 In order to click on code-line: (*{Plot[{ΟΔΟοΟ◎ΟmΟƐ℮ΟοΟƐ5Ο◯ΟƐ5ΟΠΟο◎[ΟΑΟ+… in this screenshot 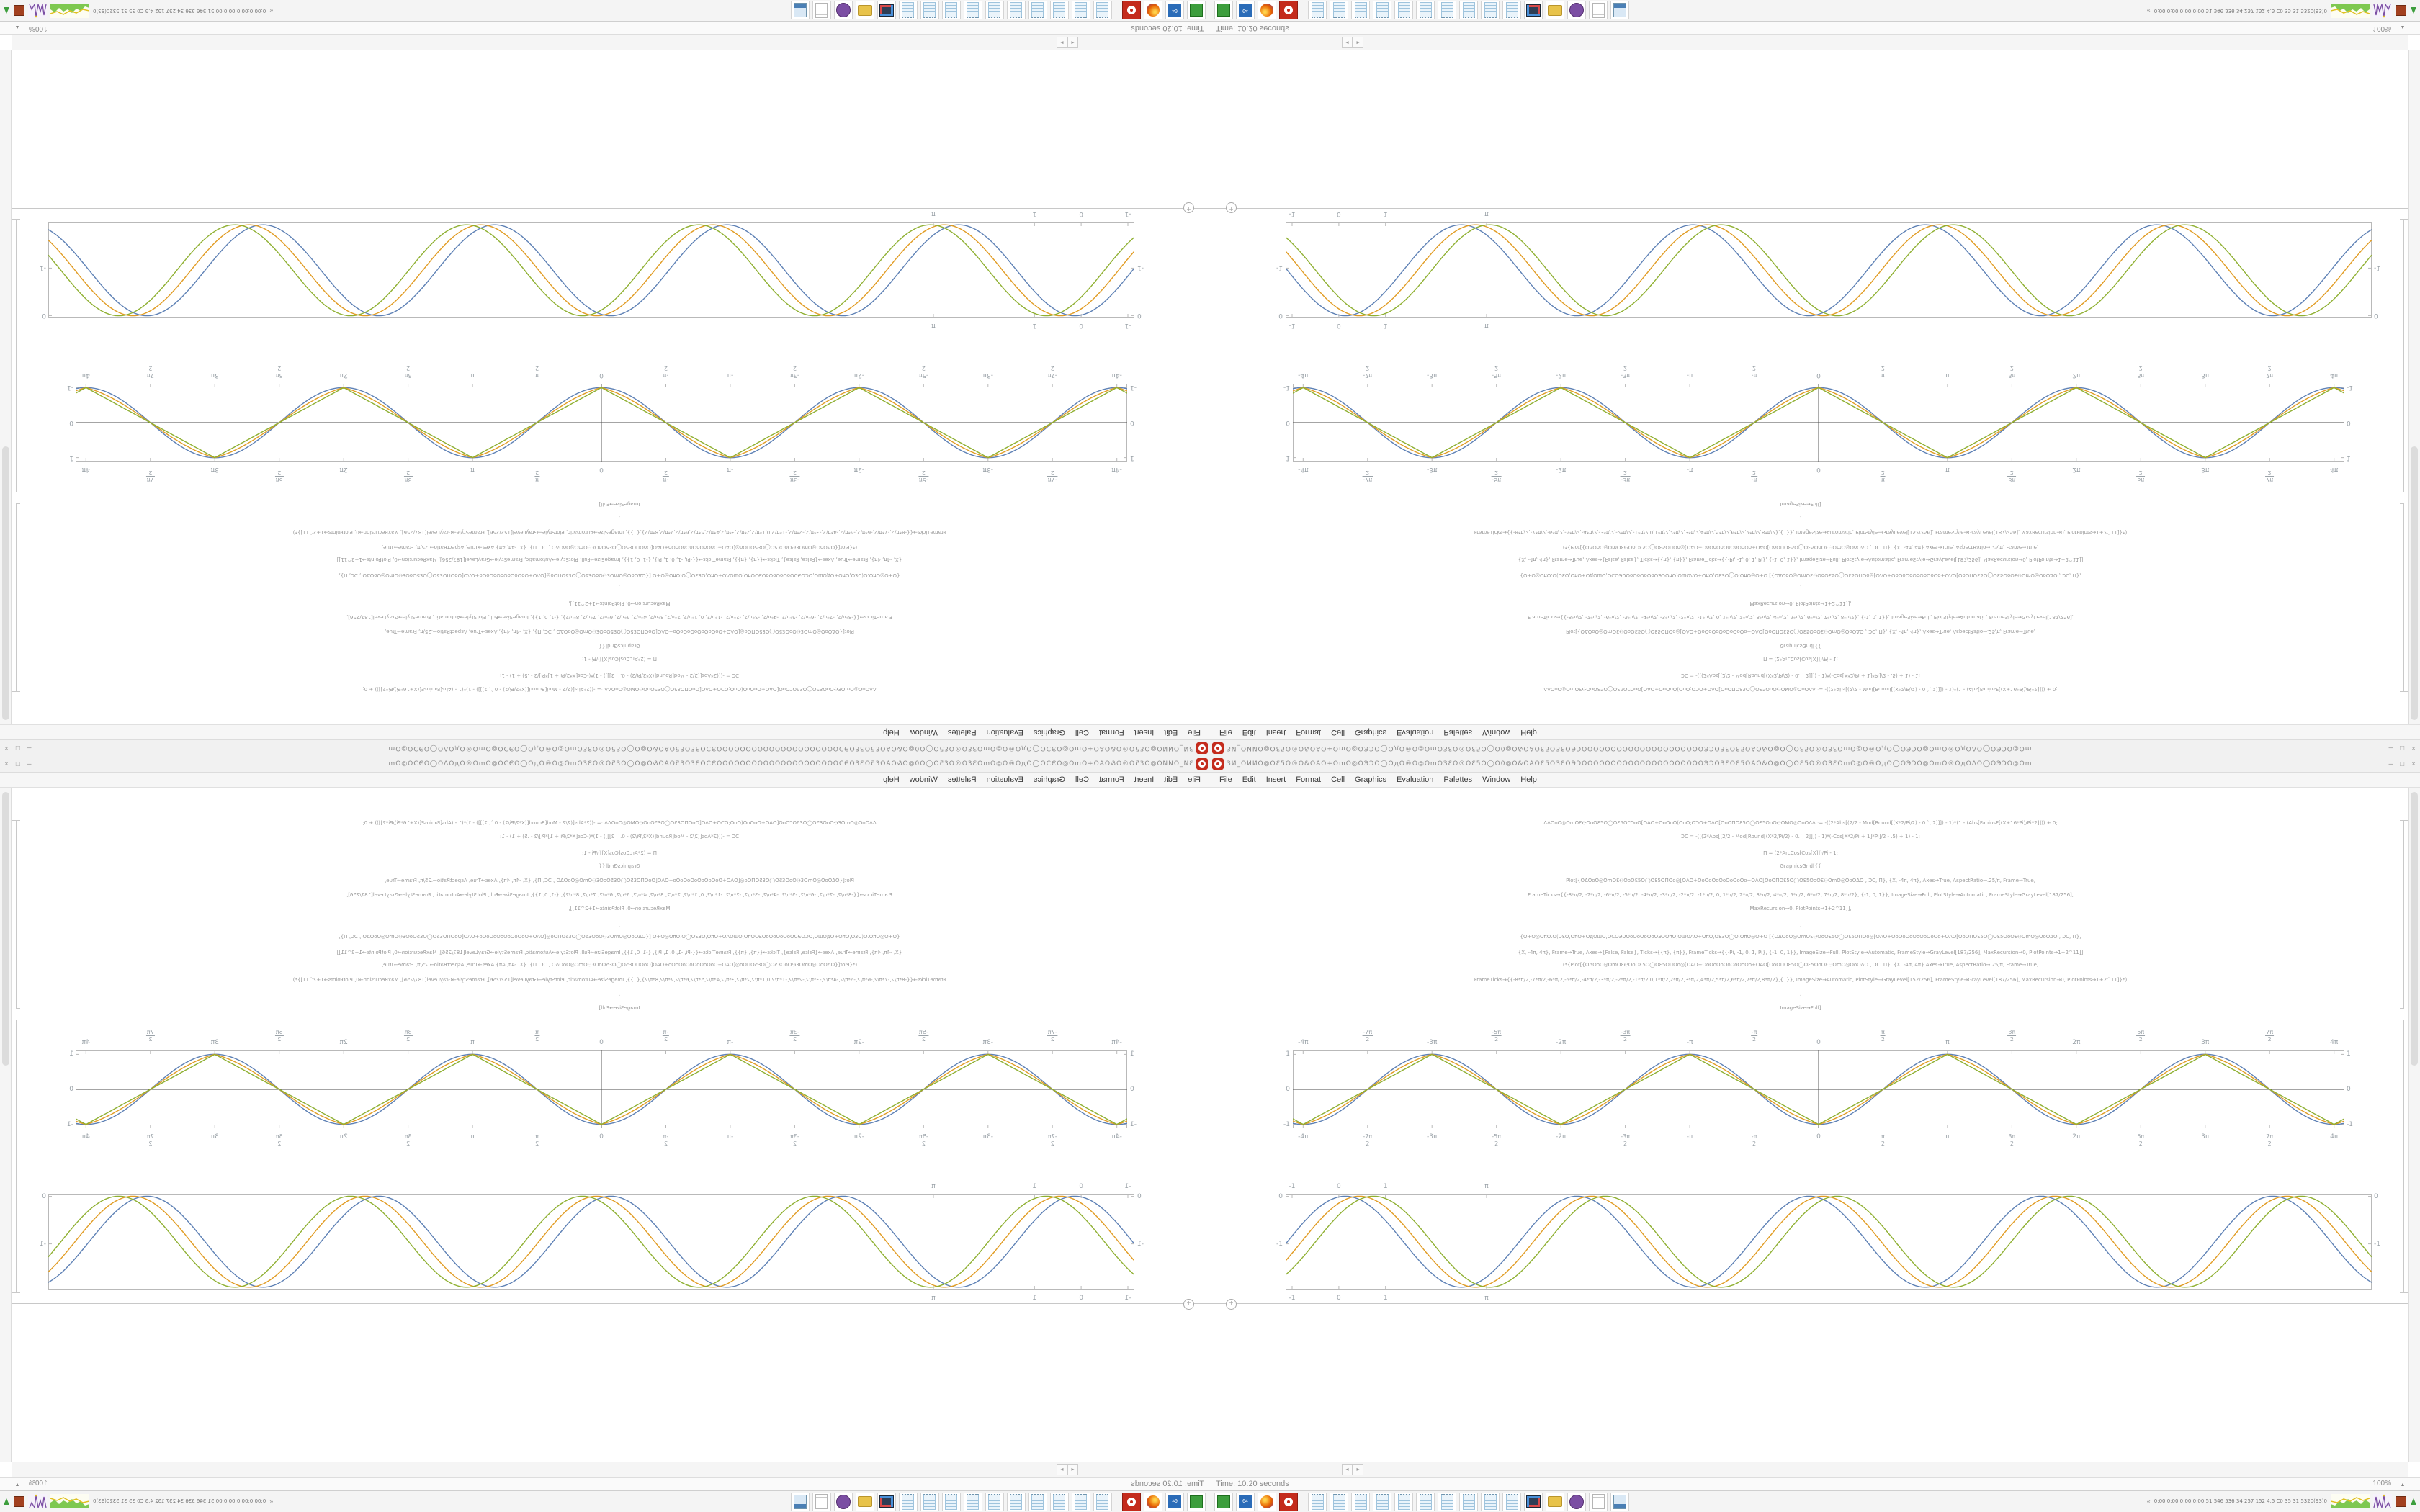, I will do `click(619, 547)`.